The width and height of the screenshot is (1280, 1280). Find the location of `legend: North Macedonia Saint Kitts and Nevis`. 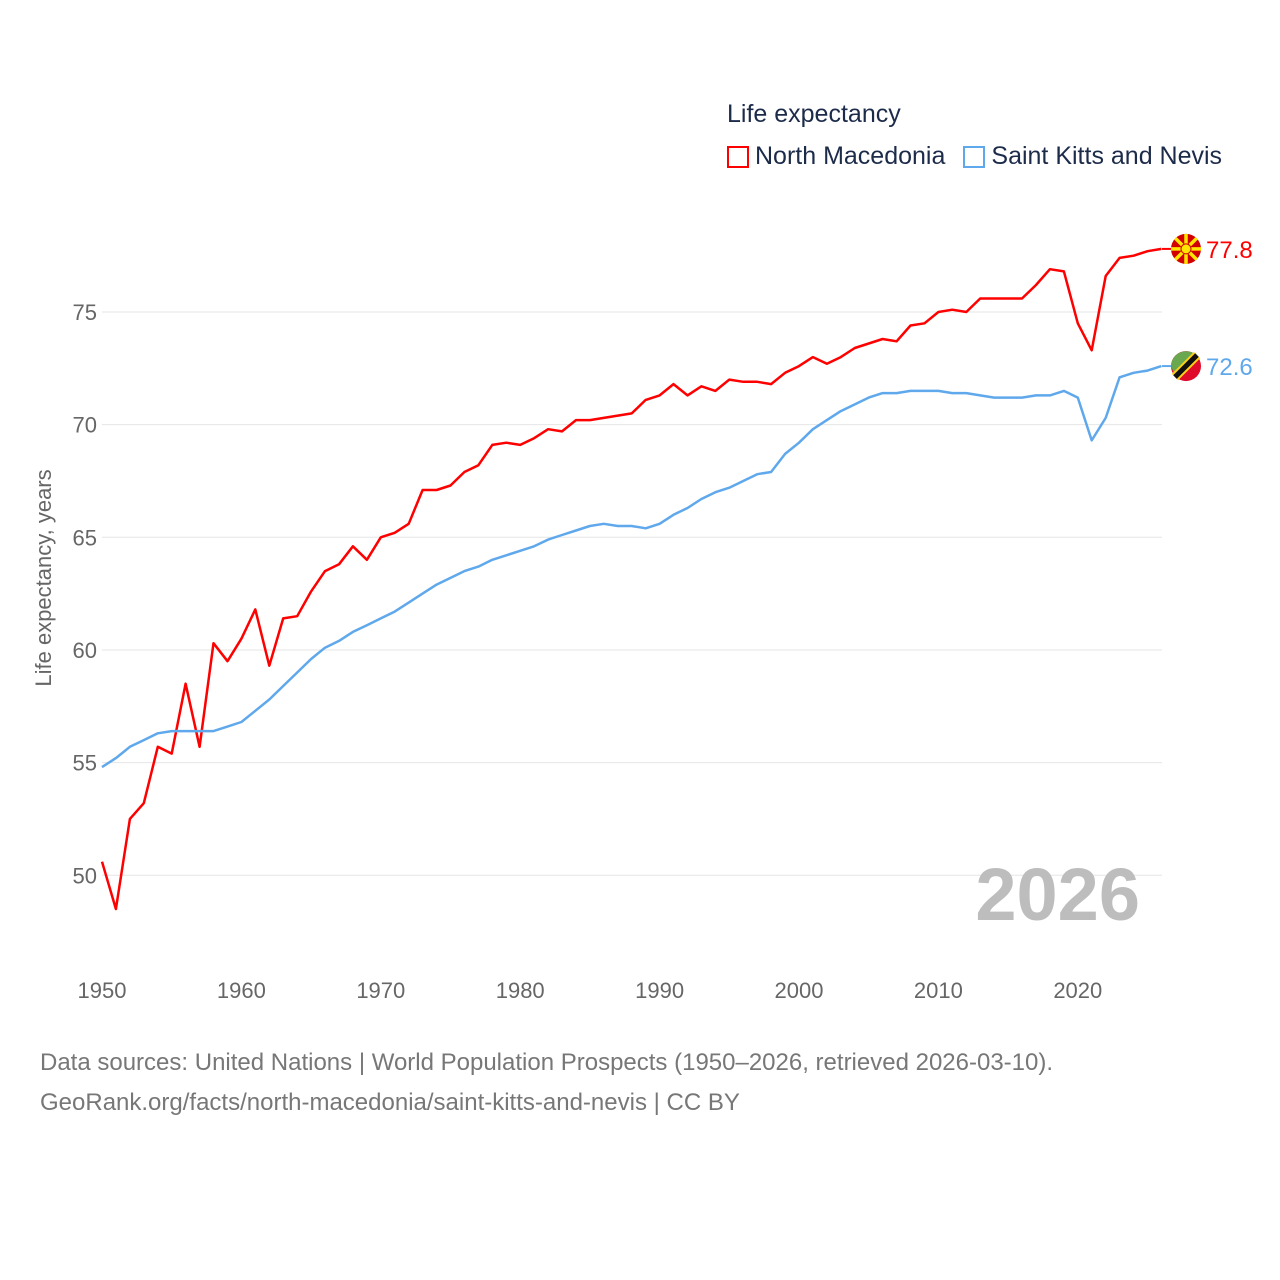

legend: North Macedonia Saint Kitts and Nevis is located at coordinates (974, 156).